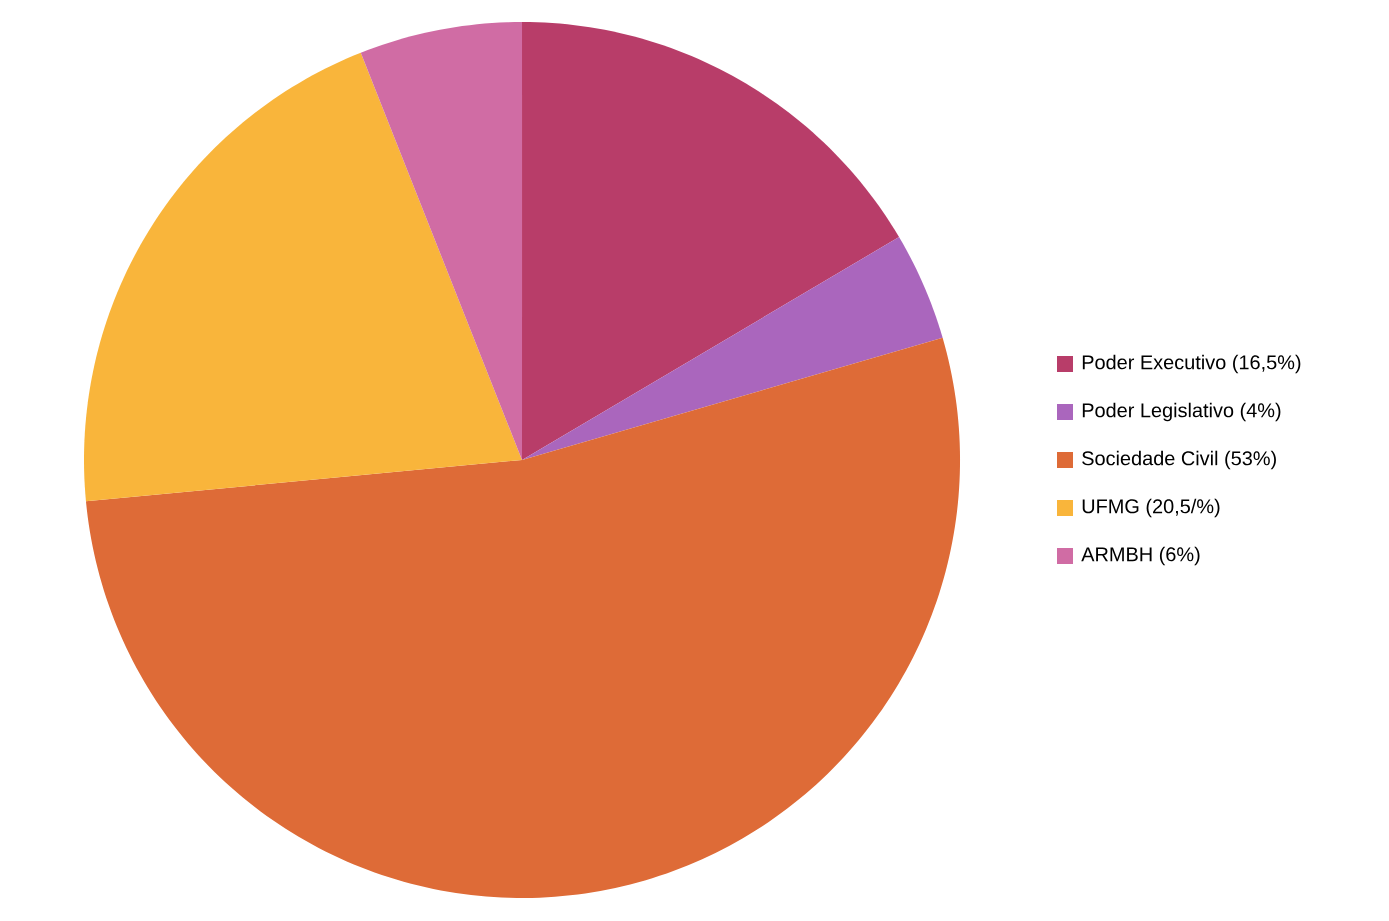  I want to click on legend-label: Sociedade Civil (53%), so click(1179, 460).